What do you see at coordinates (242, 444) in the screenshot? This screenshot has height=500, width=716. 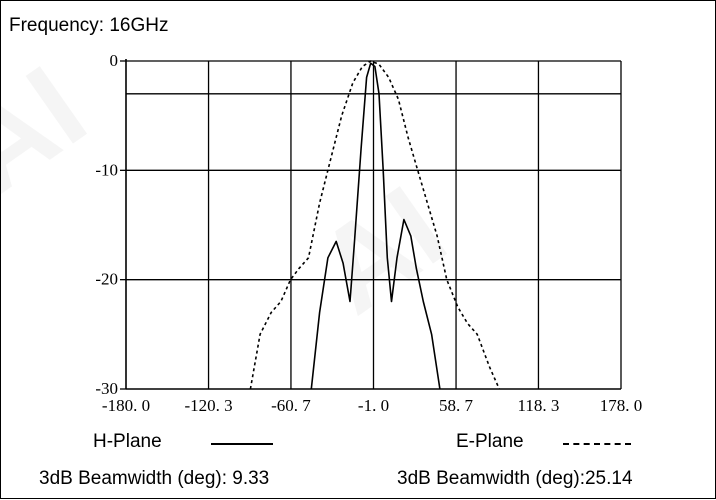 I see `legend-h-plane-line` at bounding box center [242, 444].